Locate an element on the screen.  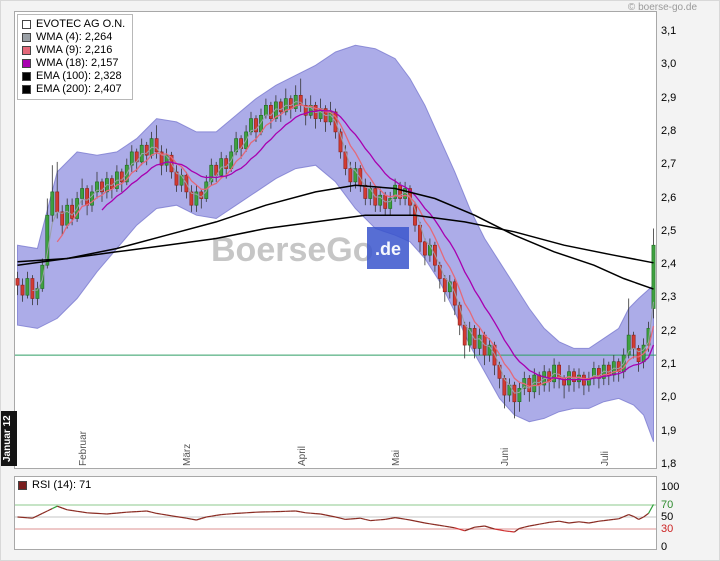
price-axis-label: 2,4 is located at coordinates (669, 264).